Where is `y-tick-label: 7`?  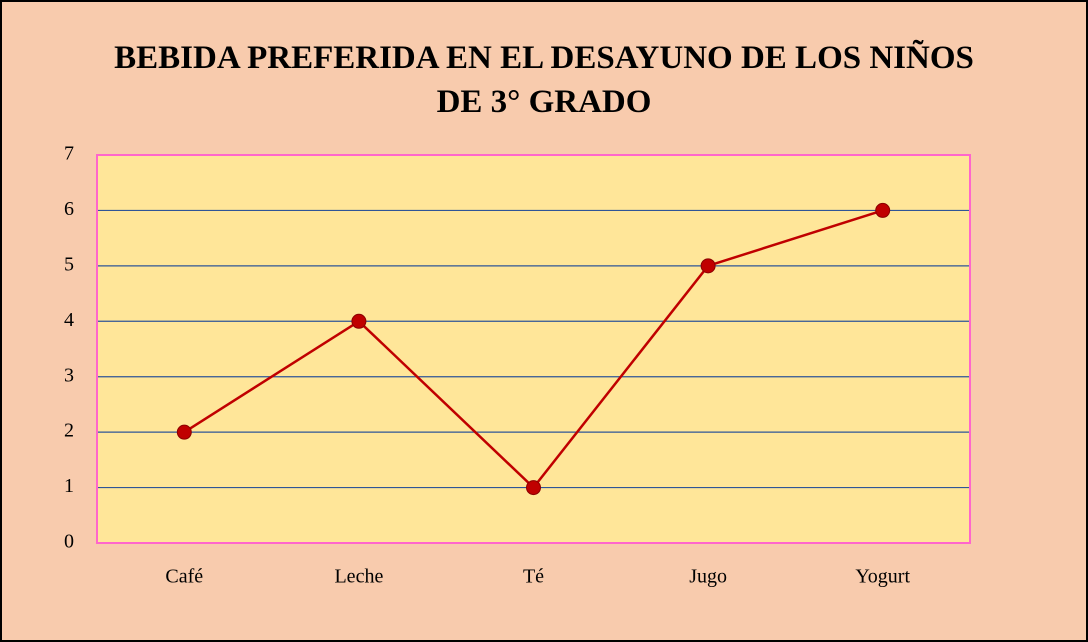
y-tick-label: 7 is located at coordinates (69, 154).